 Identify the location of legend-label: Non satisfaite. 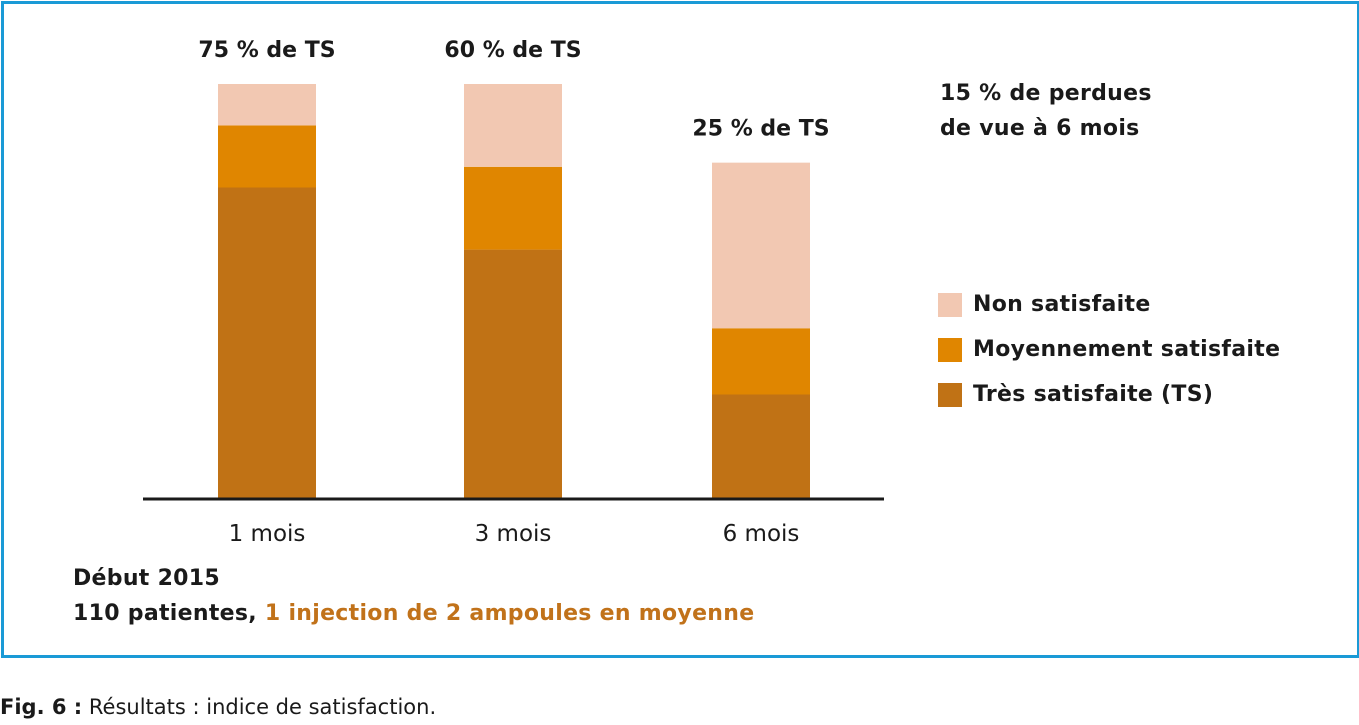
(1062, 304).